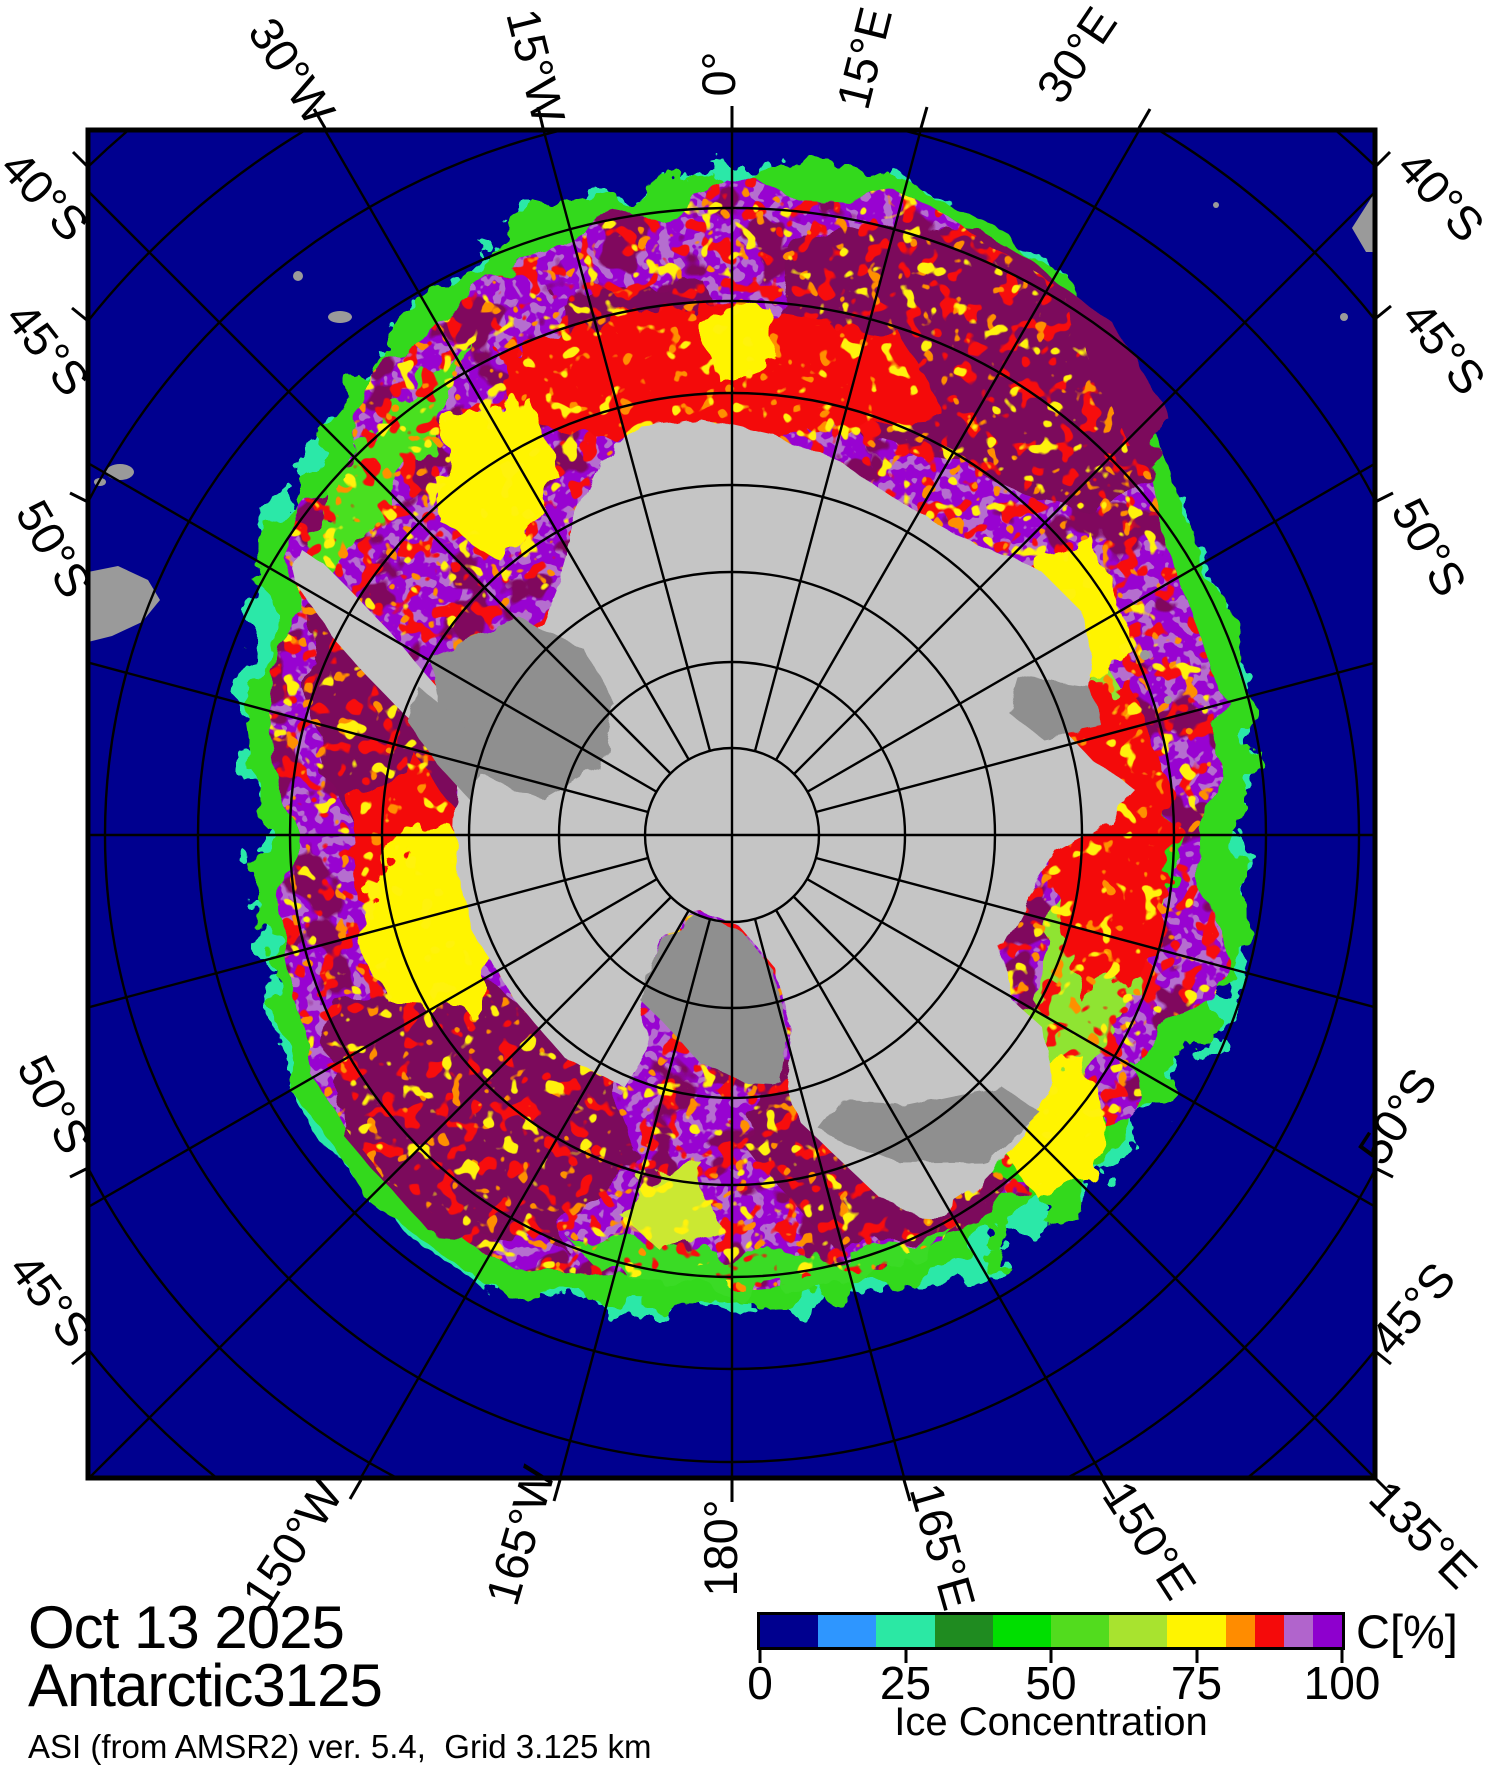  Describe the element at coordinates (292, 71) in the screenshot. I see `lon-label-30w: 30°W` at that location.